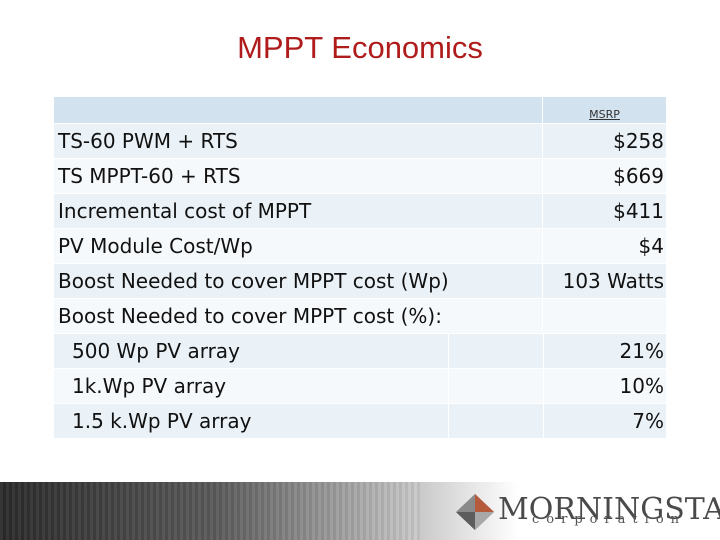 Image resolution: width=720 pixels, height=540 pixels. What do you see at coordinates (162, 421) in the screenshot?
I see `subrow-label: 1.5 k.Wp PV array` at bounding box center [162, 421].